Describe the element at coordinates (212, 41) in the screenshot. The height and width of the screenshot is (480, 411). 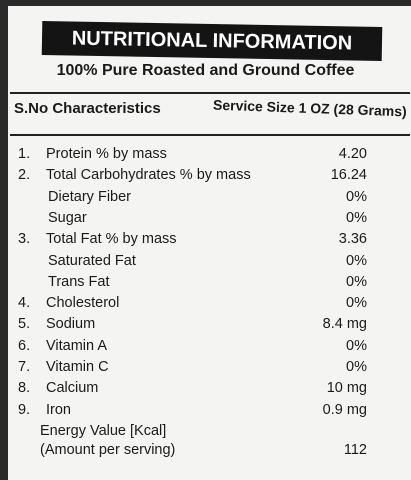
I see `title: NUTRITIONAL INFORMATION` at that location.